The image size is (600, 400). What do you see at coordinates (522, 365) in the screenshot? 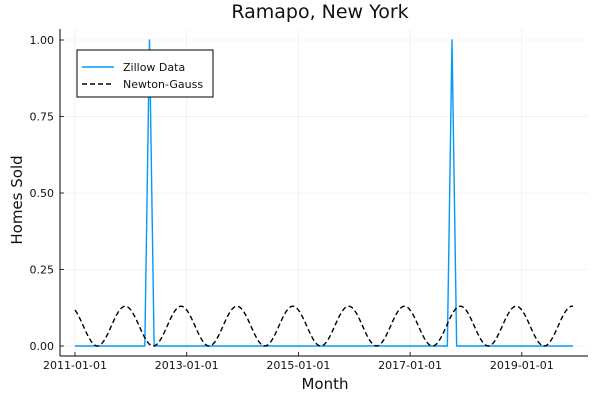
I see `x-tick-label: 2019-01-01` at bounding box center [522, 365].